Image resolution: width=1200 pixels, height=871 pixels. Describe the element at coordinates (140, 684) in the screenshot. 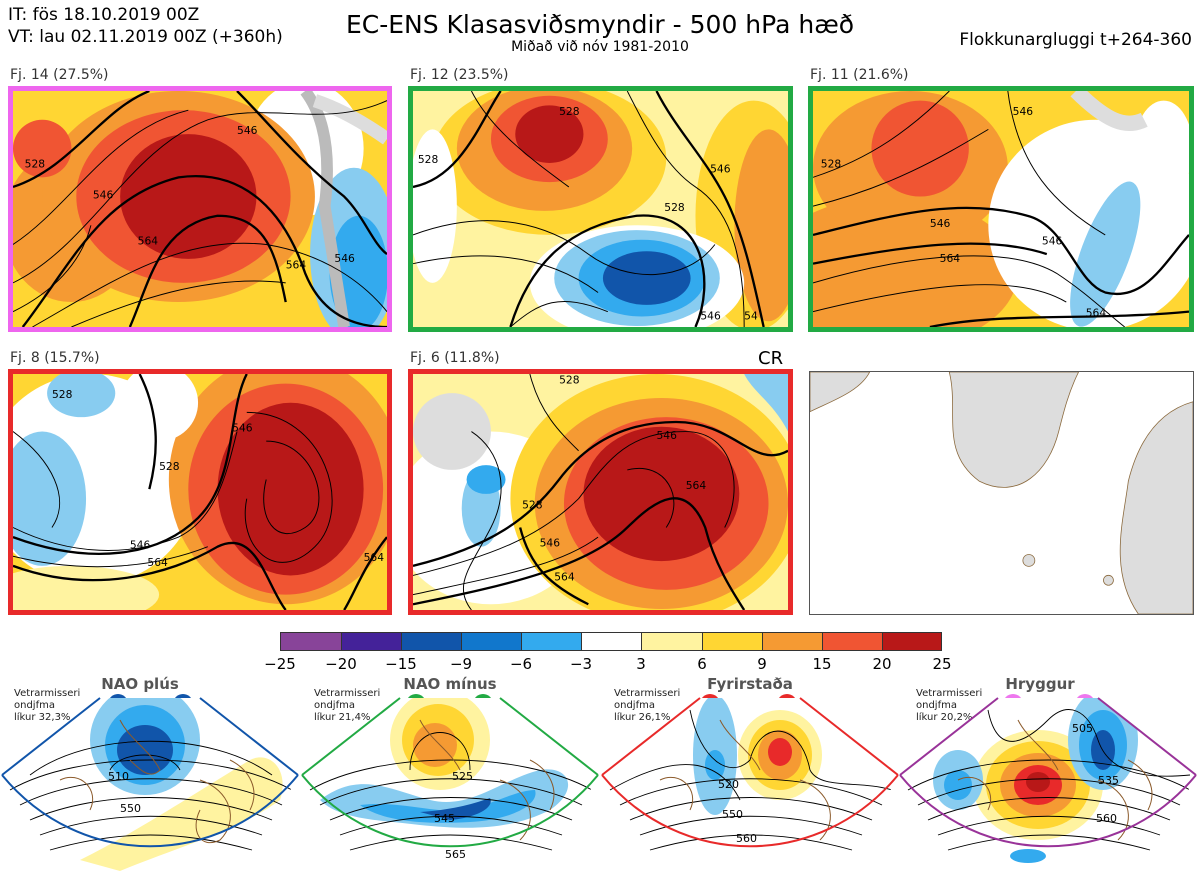

I see `regime-1-name: NAO plús` at that location.